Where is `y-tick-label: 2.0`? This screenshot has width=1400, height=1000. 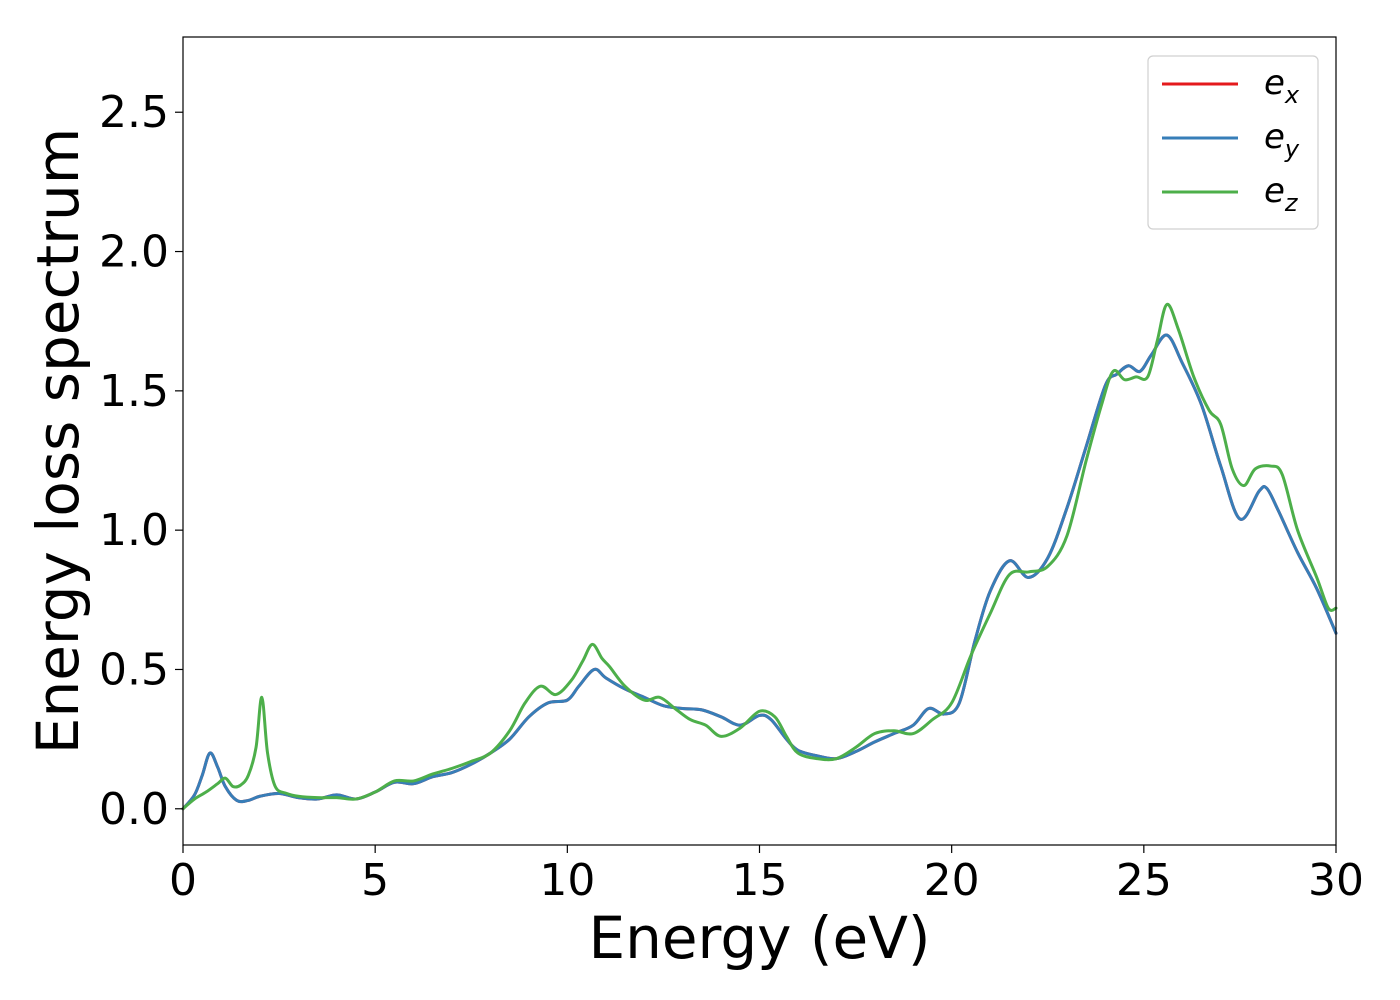
y-tick-label: 2.0 is located at coordinates (134, 252).